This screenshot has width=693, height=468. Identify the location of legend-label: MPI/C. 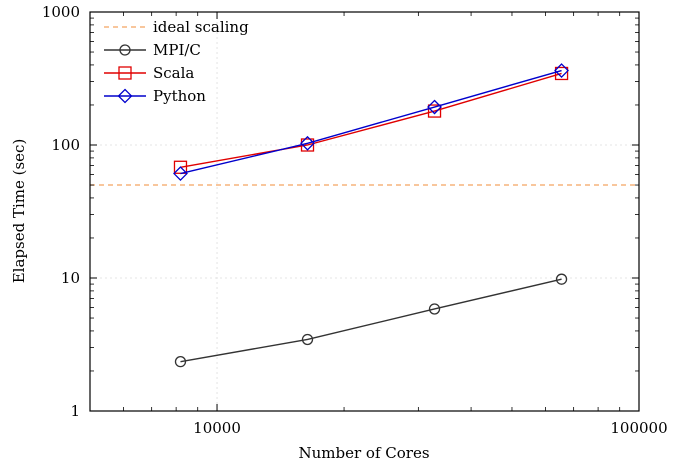
(177, 50).